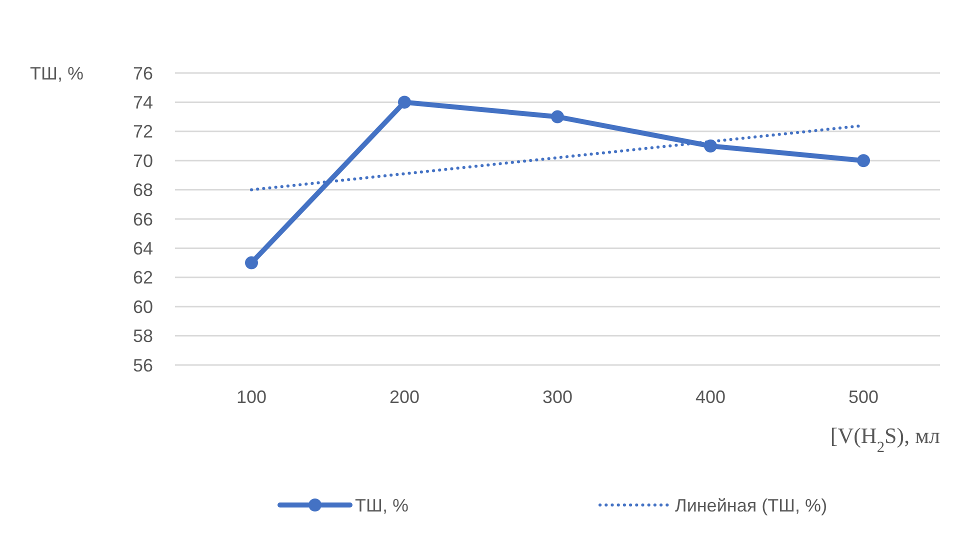 The width and height of the screenshot is (958, 535). Describe the element at coordinates (710, 397) in the screenshot. I see `x-tick-label: 400` at that location.